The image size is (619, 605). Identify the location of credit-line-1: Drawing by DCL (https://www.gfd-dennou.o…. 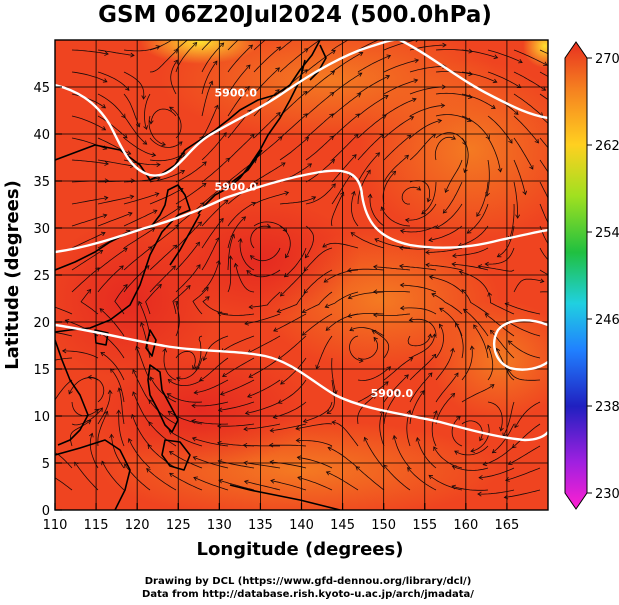
(308, 581).